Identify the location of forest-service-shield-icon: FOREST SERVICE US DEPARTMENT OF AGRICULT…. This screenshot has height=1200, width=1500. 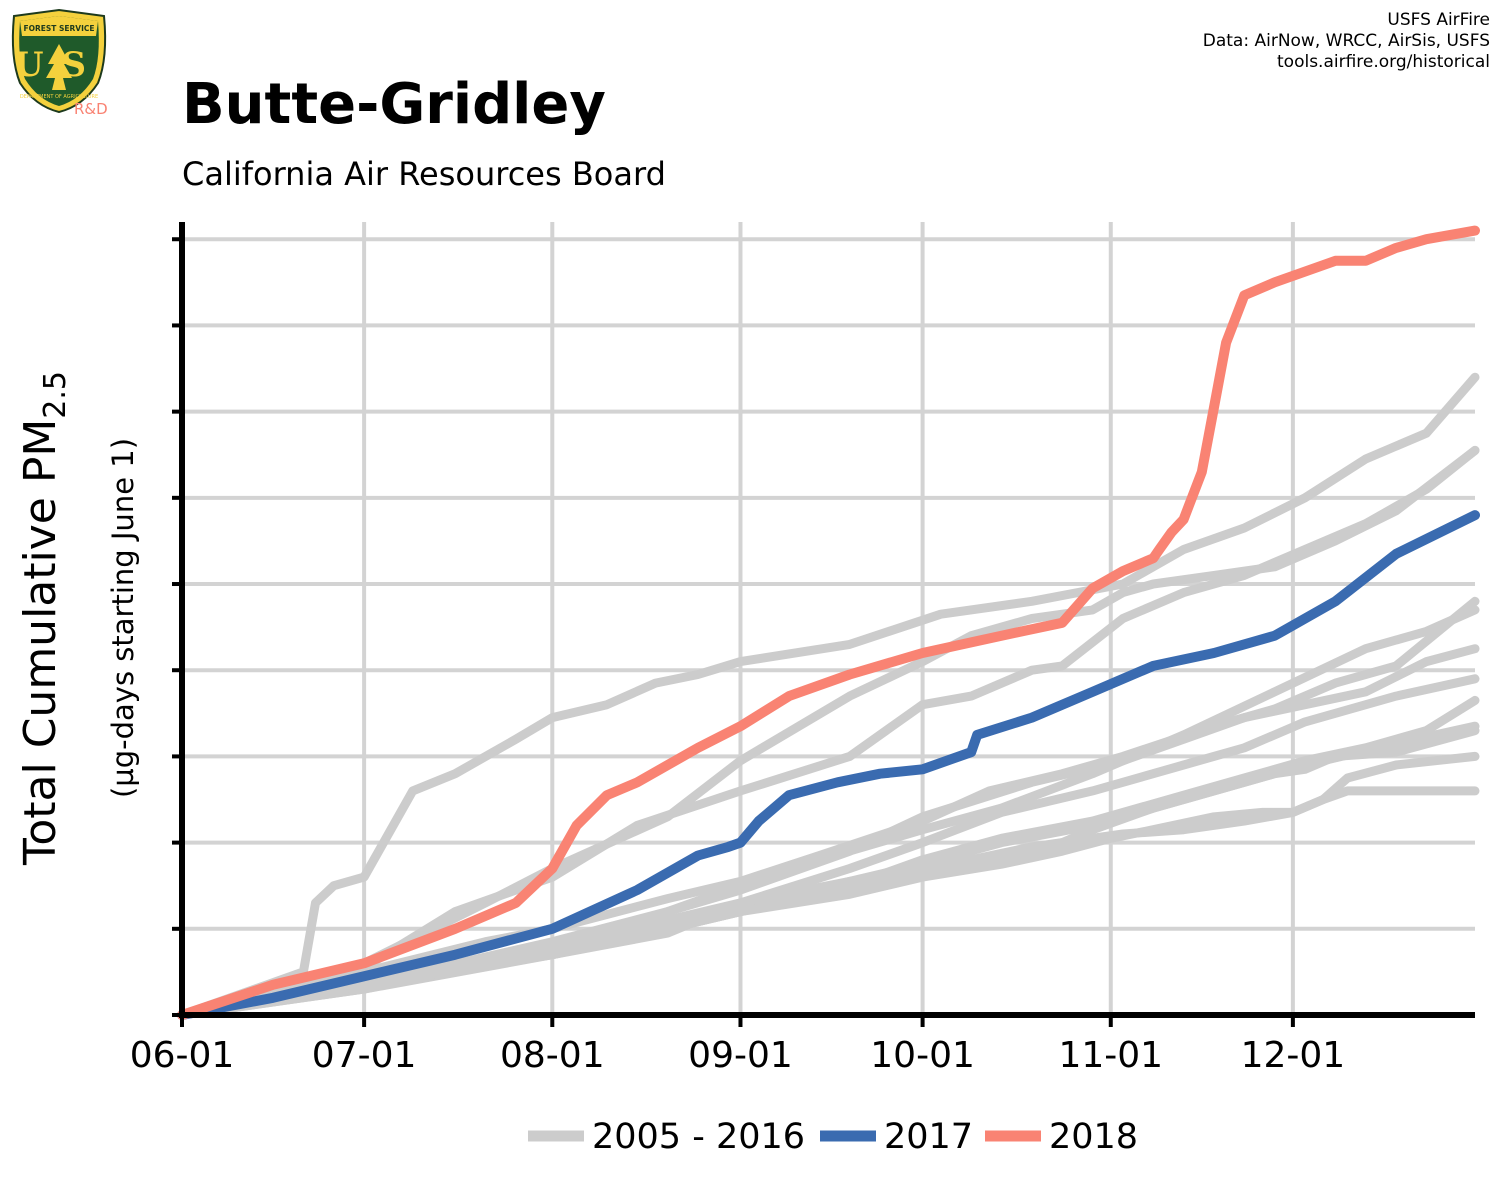
(59, 61).